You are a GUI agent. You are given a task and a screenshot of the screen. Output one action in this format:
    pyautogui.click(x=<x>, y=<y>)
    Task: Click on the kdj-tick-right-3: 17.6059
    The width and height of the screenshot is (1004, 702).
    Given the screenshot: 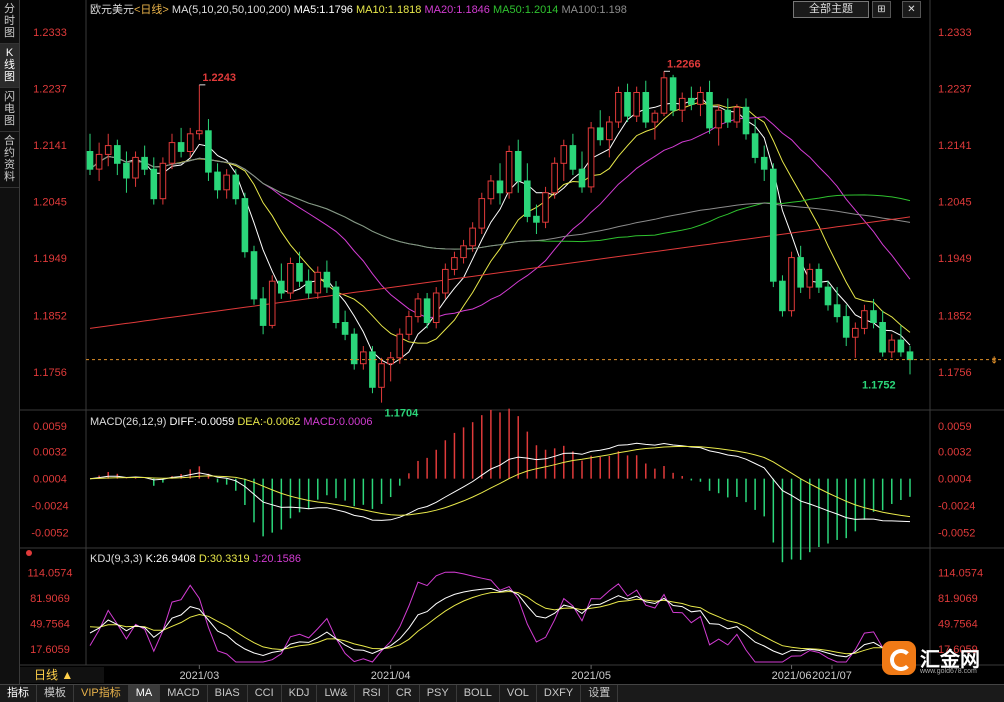 What is the action you would take?
    pyautogui.click(x=958, y=650)
    